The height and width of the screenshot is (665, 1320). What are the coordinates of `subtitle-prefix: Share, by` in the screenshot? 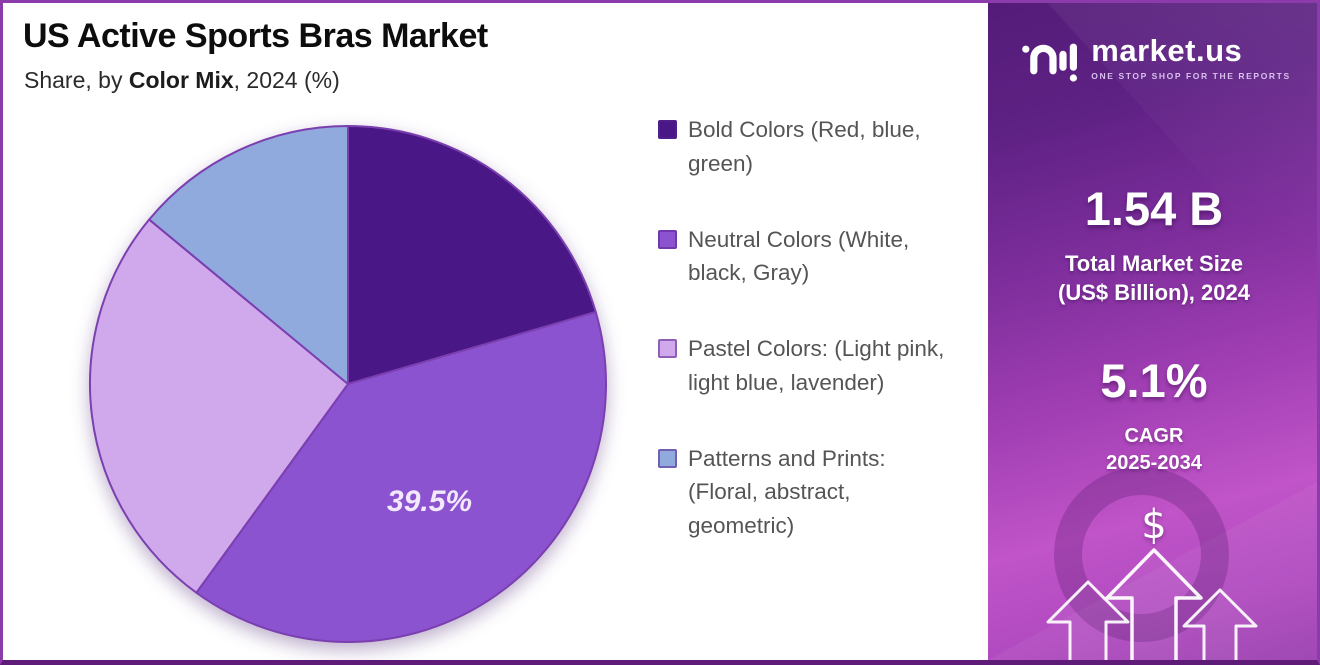 It's located at (76, 80).